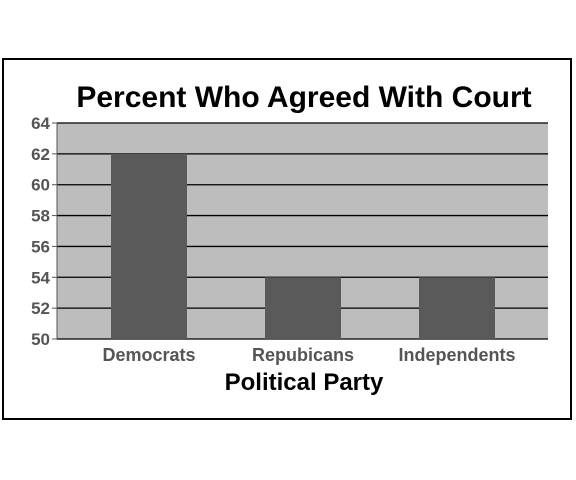 The height and width of the screenshot is (480, 576). I want to click on y-tick-label: 64, so click(40, 123).